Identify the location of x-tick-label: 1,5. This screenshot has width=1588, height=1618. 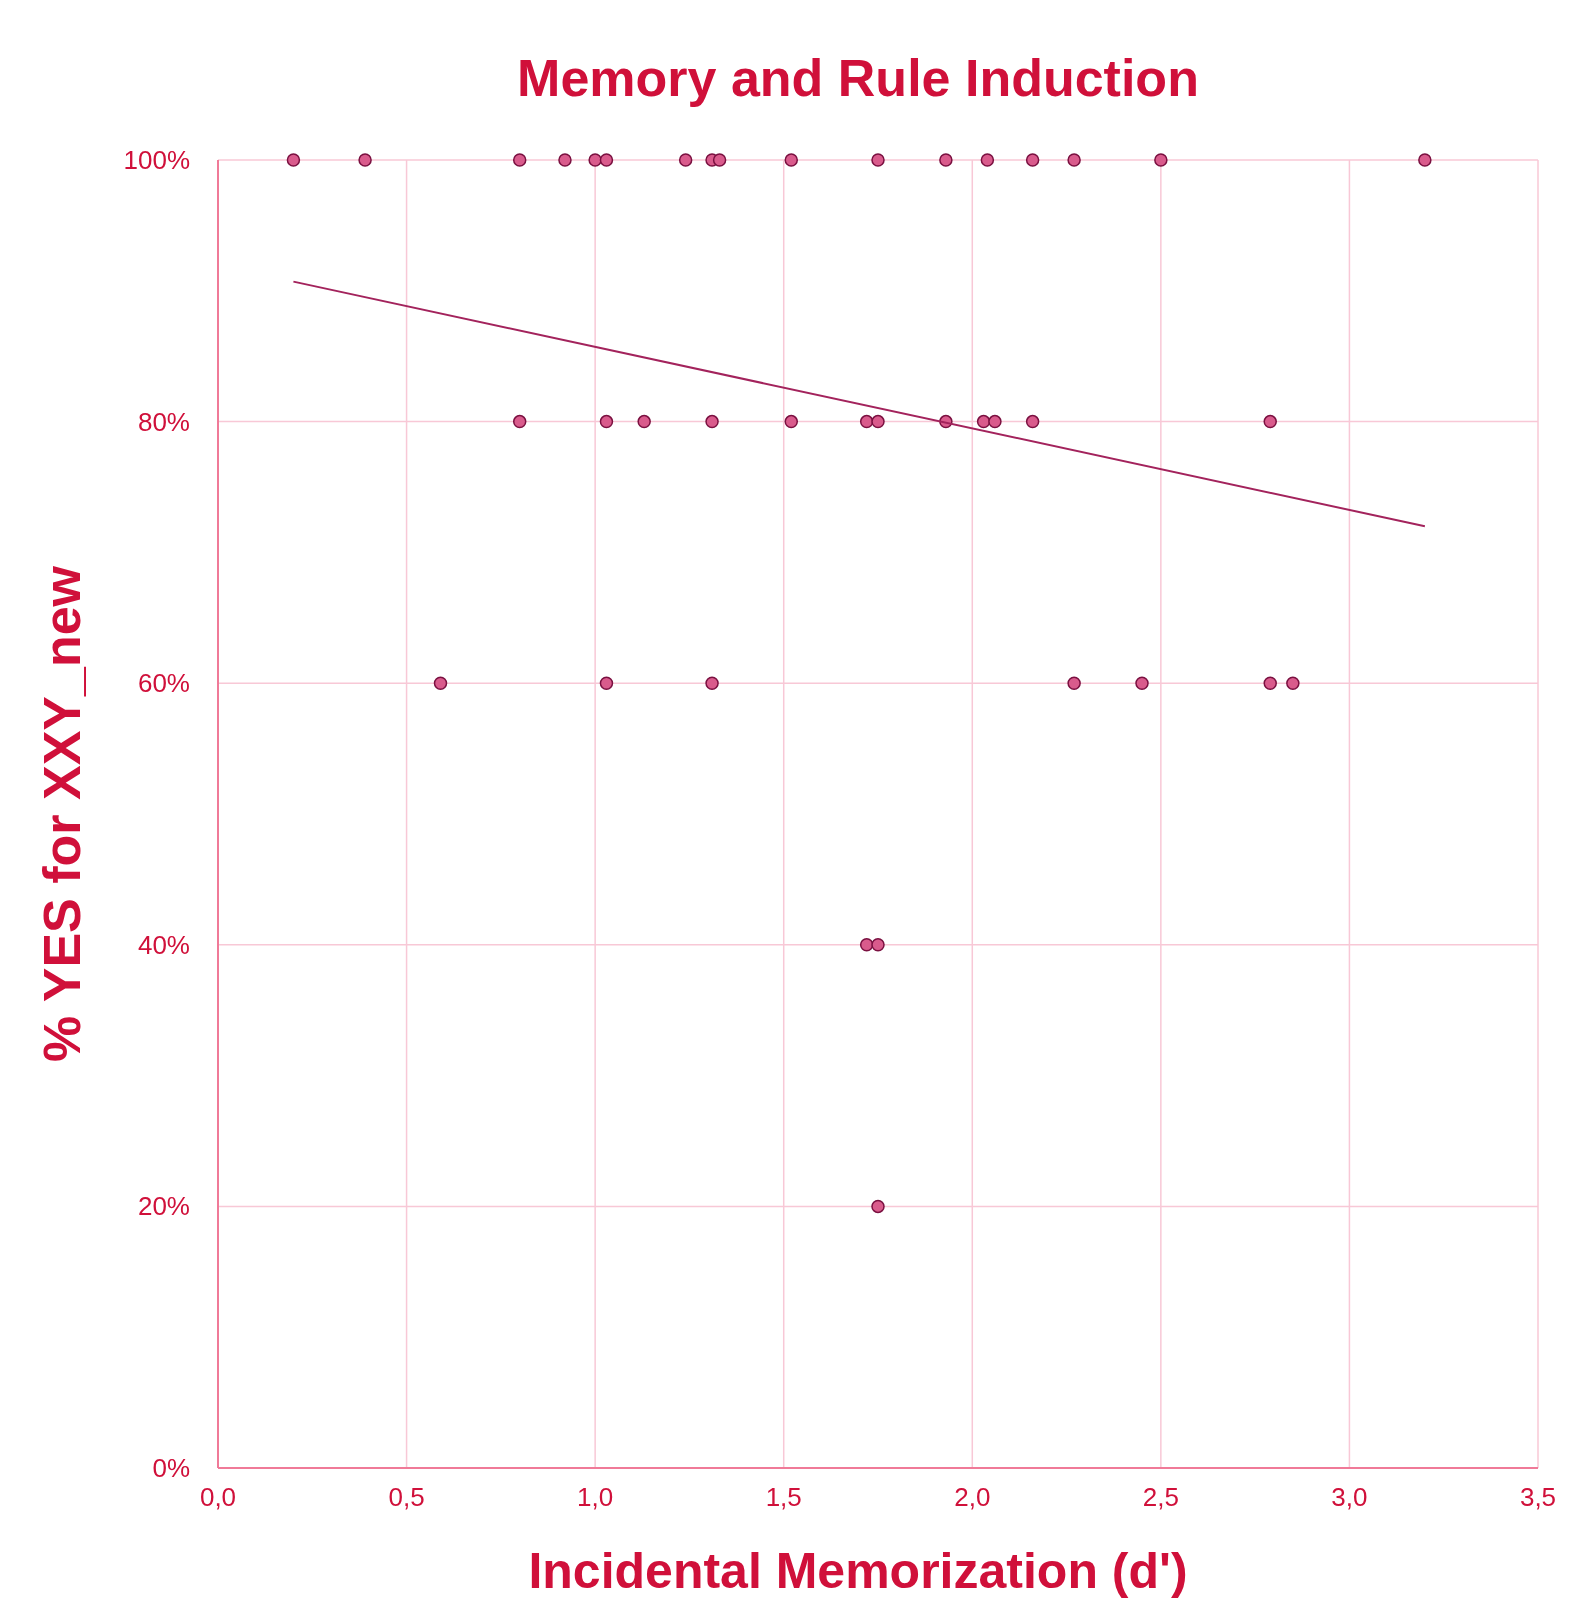
(783, 1497).